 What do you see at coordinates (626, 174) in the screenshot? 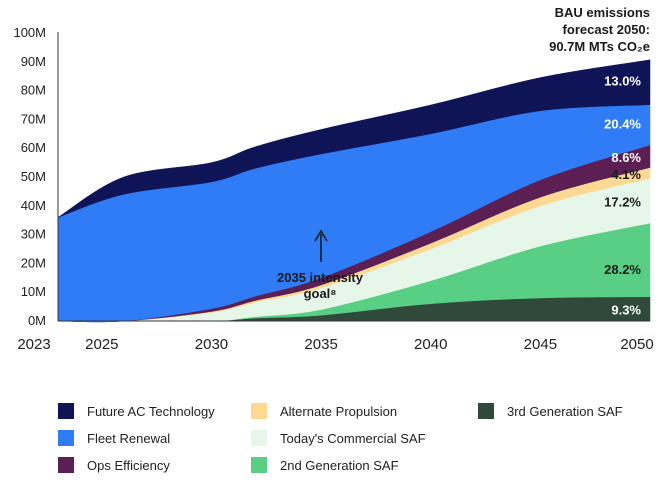
I see `percent-label: 4.1%` at bounding box center [626, 174].